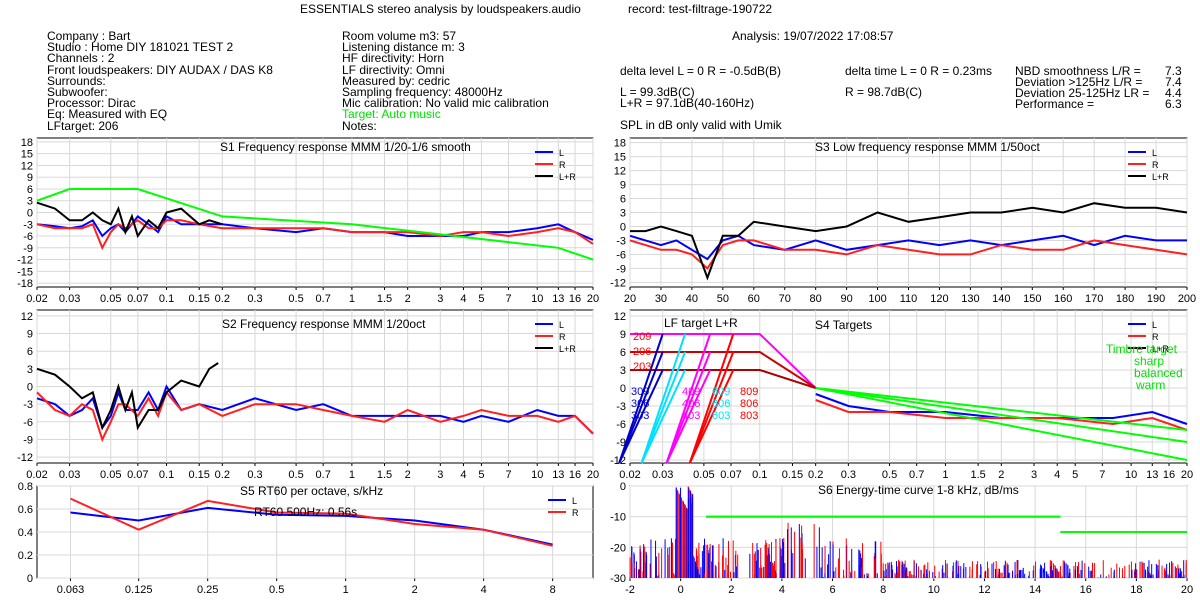 The image size is (1200, 600). What do you see at coordinates (81, 58) in the screenshot?
I see `info-line: Channels : 2` at bounding box center [81, 58].